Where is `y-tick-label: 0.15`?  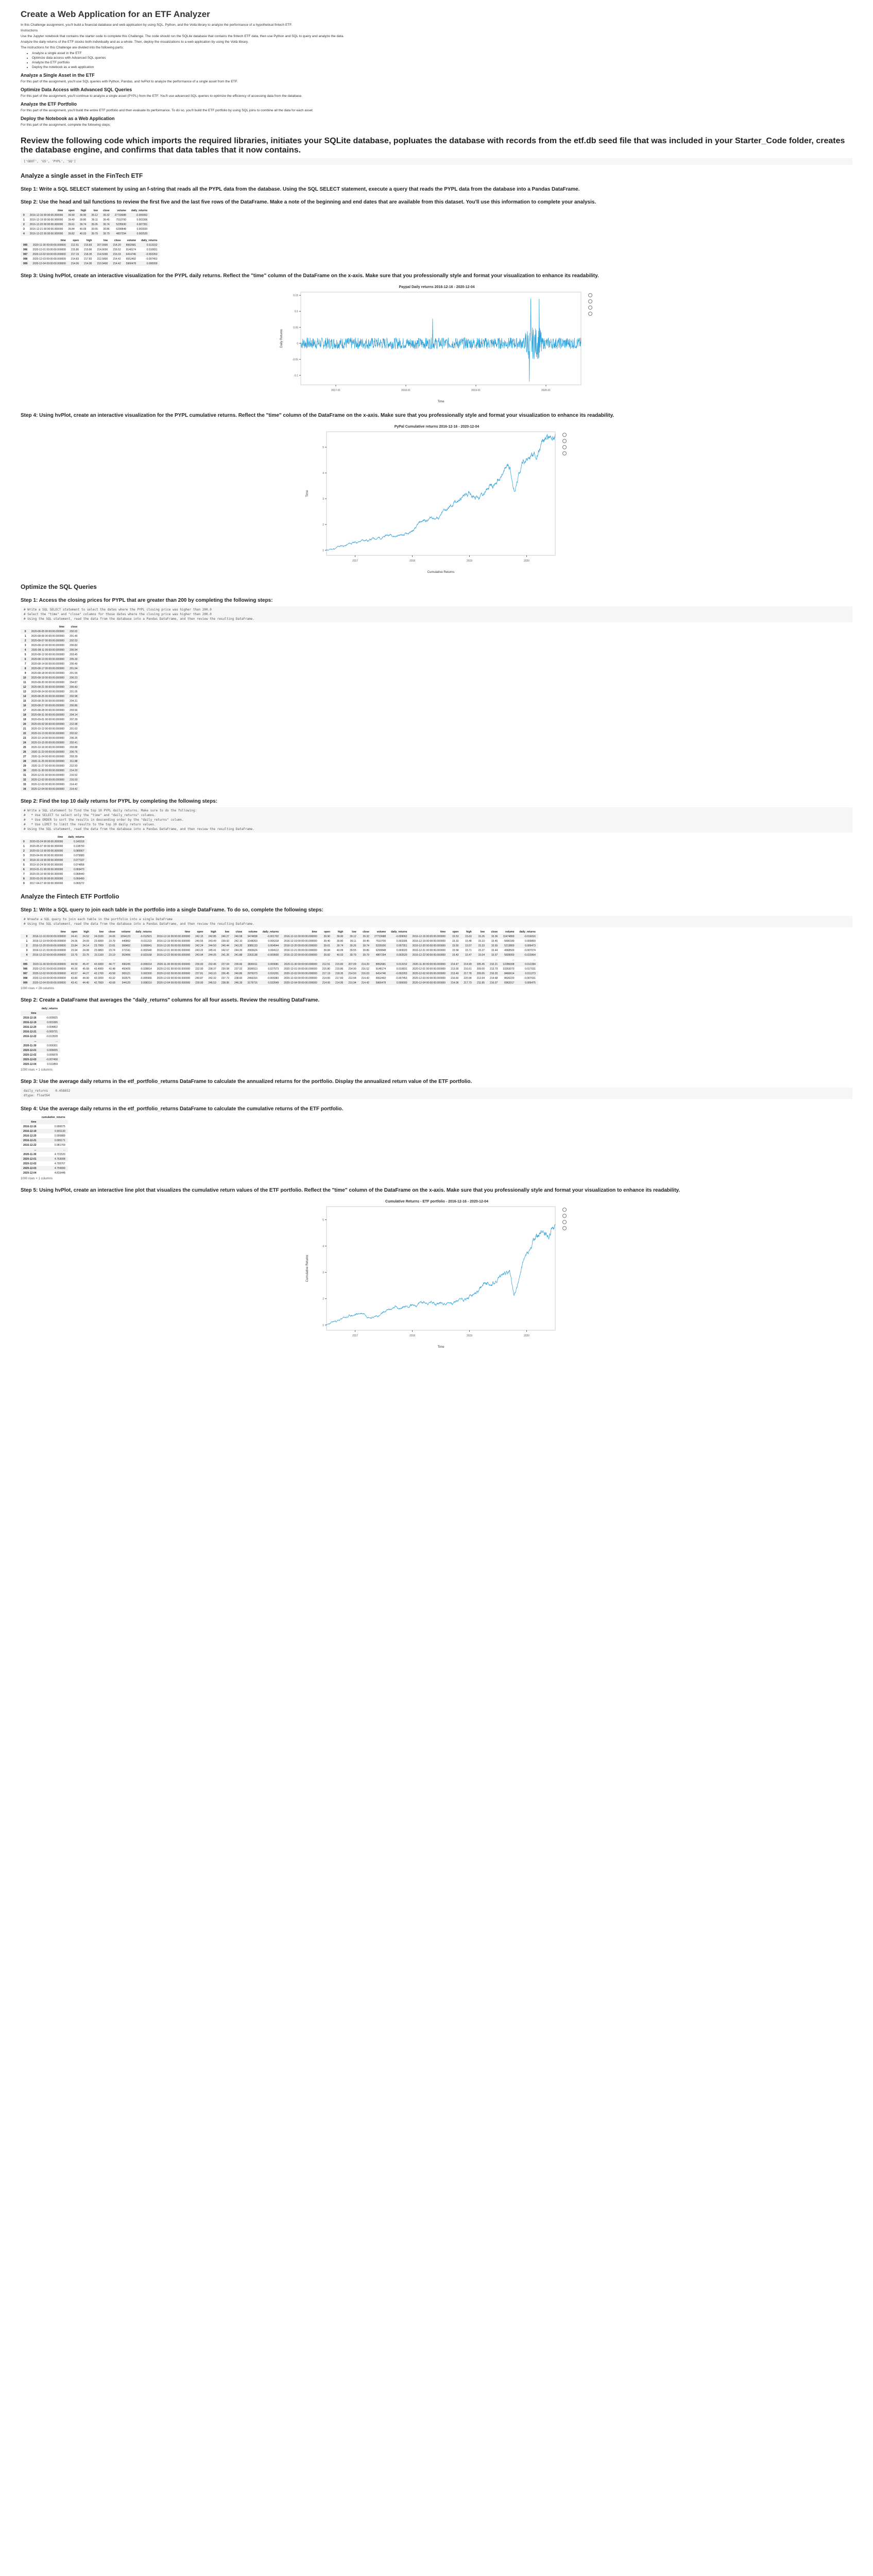
y-tick-label: 0.15 is located at coordinates (295, 295).